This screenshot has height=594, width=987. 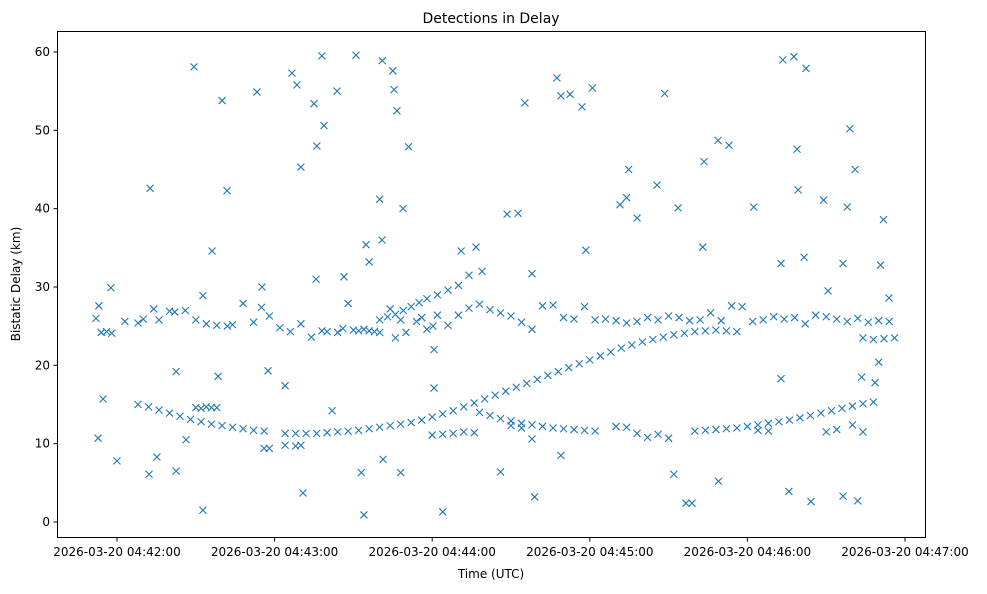 What do you see at coordinates (46, 522) in the screenshot?
I see `y-tick-label: 0` at bounding box center [46, 522].